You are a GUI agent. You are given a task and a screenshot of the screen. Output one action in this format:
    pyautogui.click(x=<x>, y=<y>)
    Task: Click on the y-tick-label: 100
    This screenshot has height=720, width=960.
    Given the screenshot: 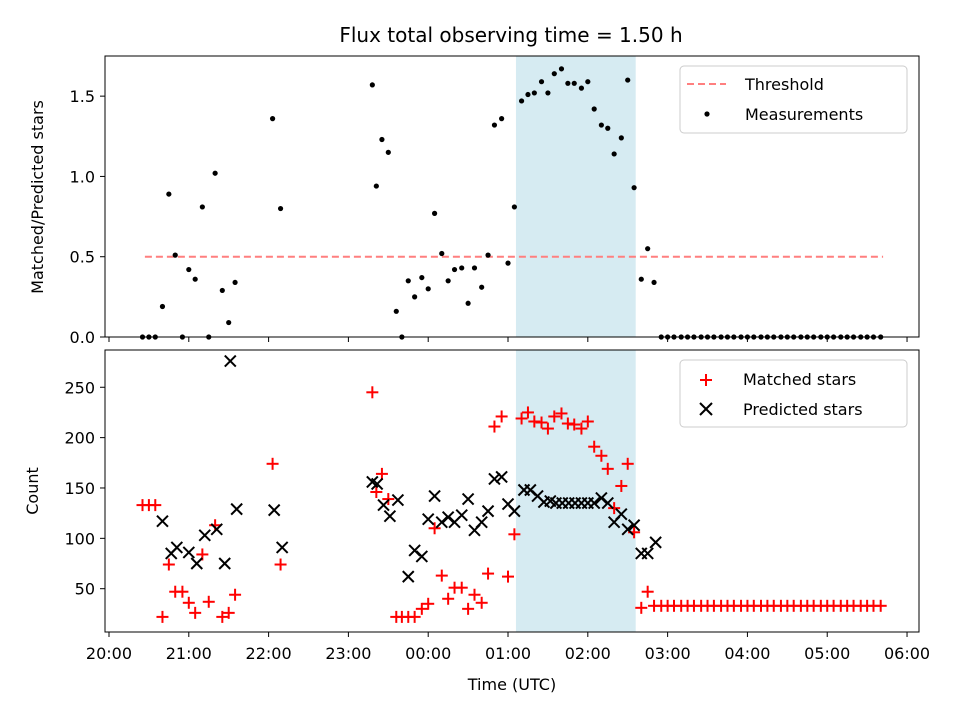 What is the action you would take?
    pyautogui.click(x=79, y=538)
    